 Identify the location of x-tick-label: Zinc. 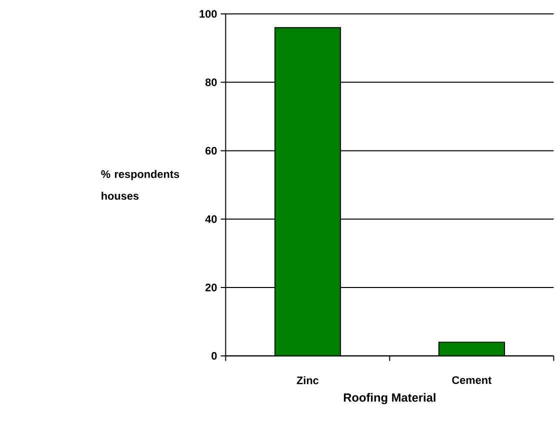
(307, 380).